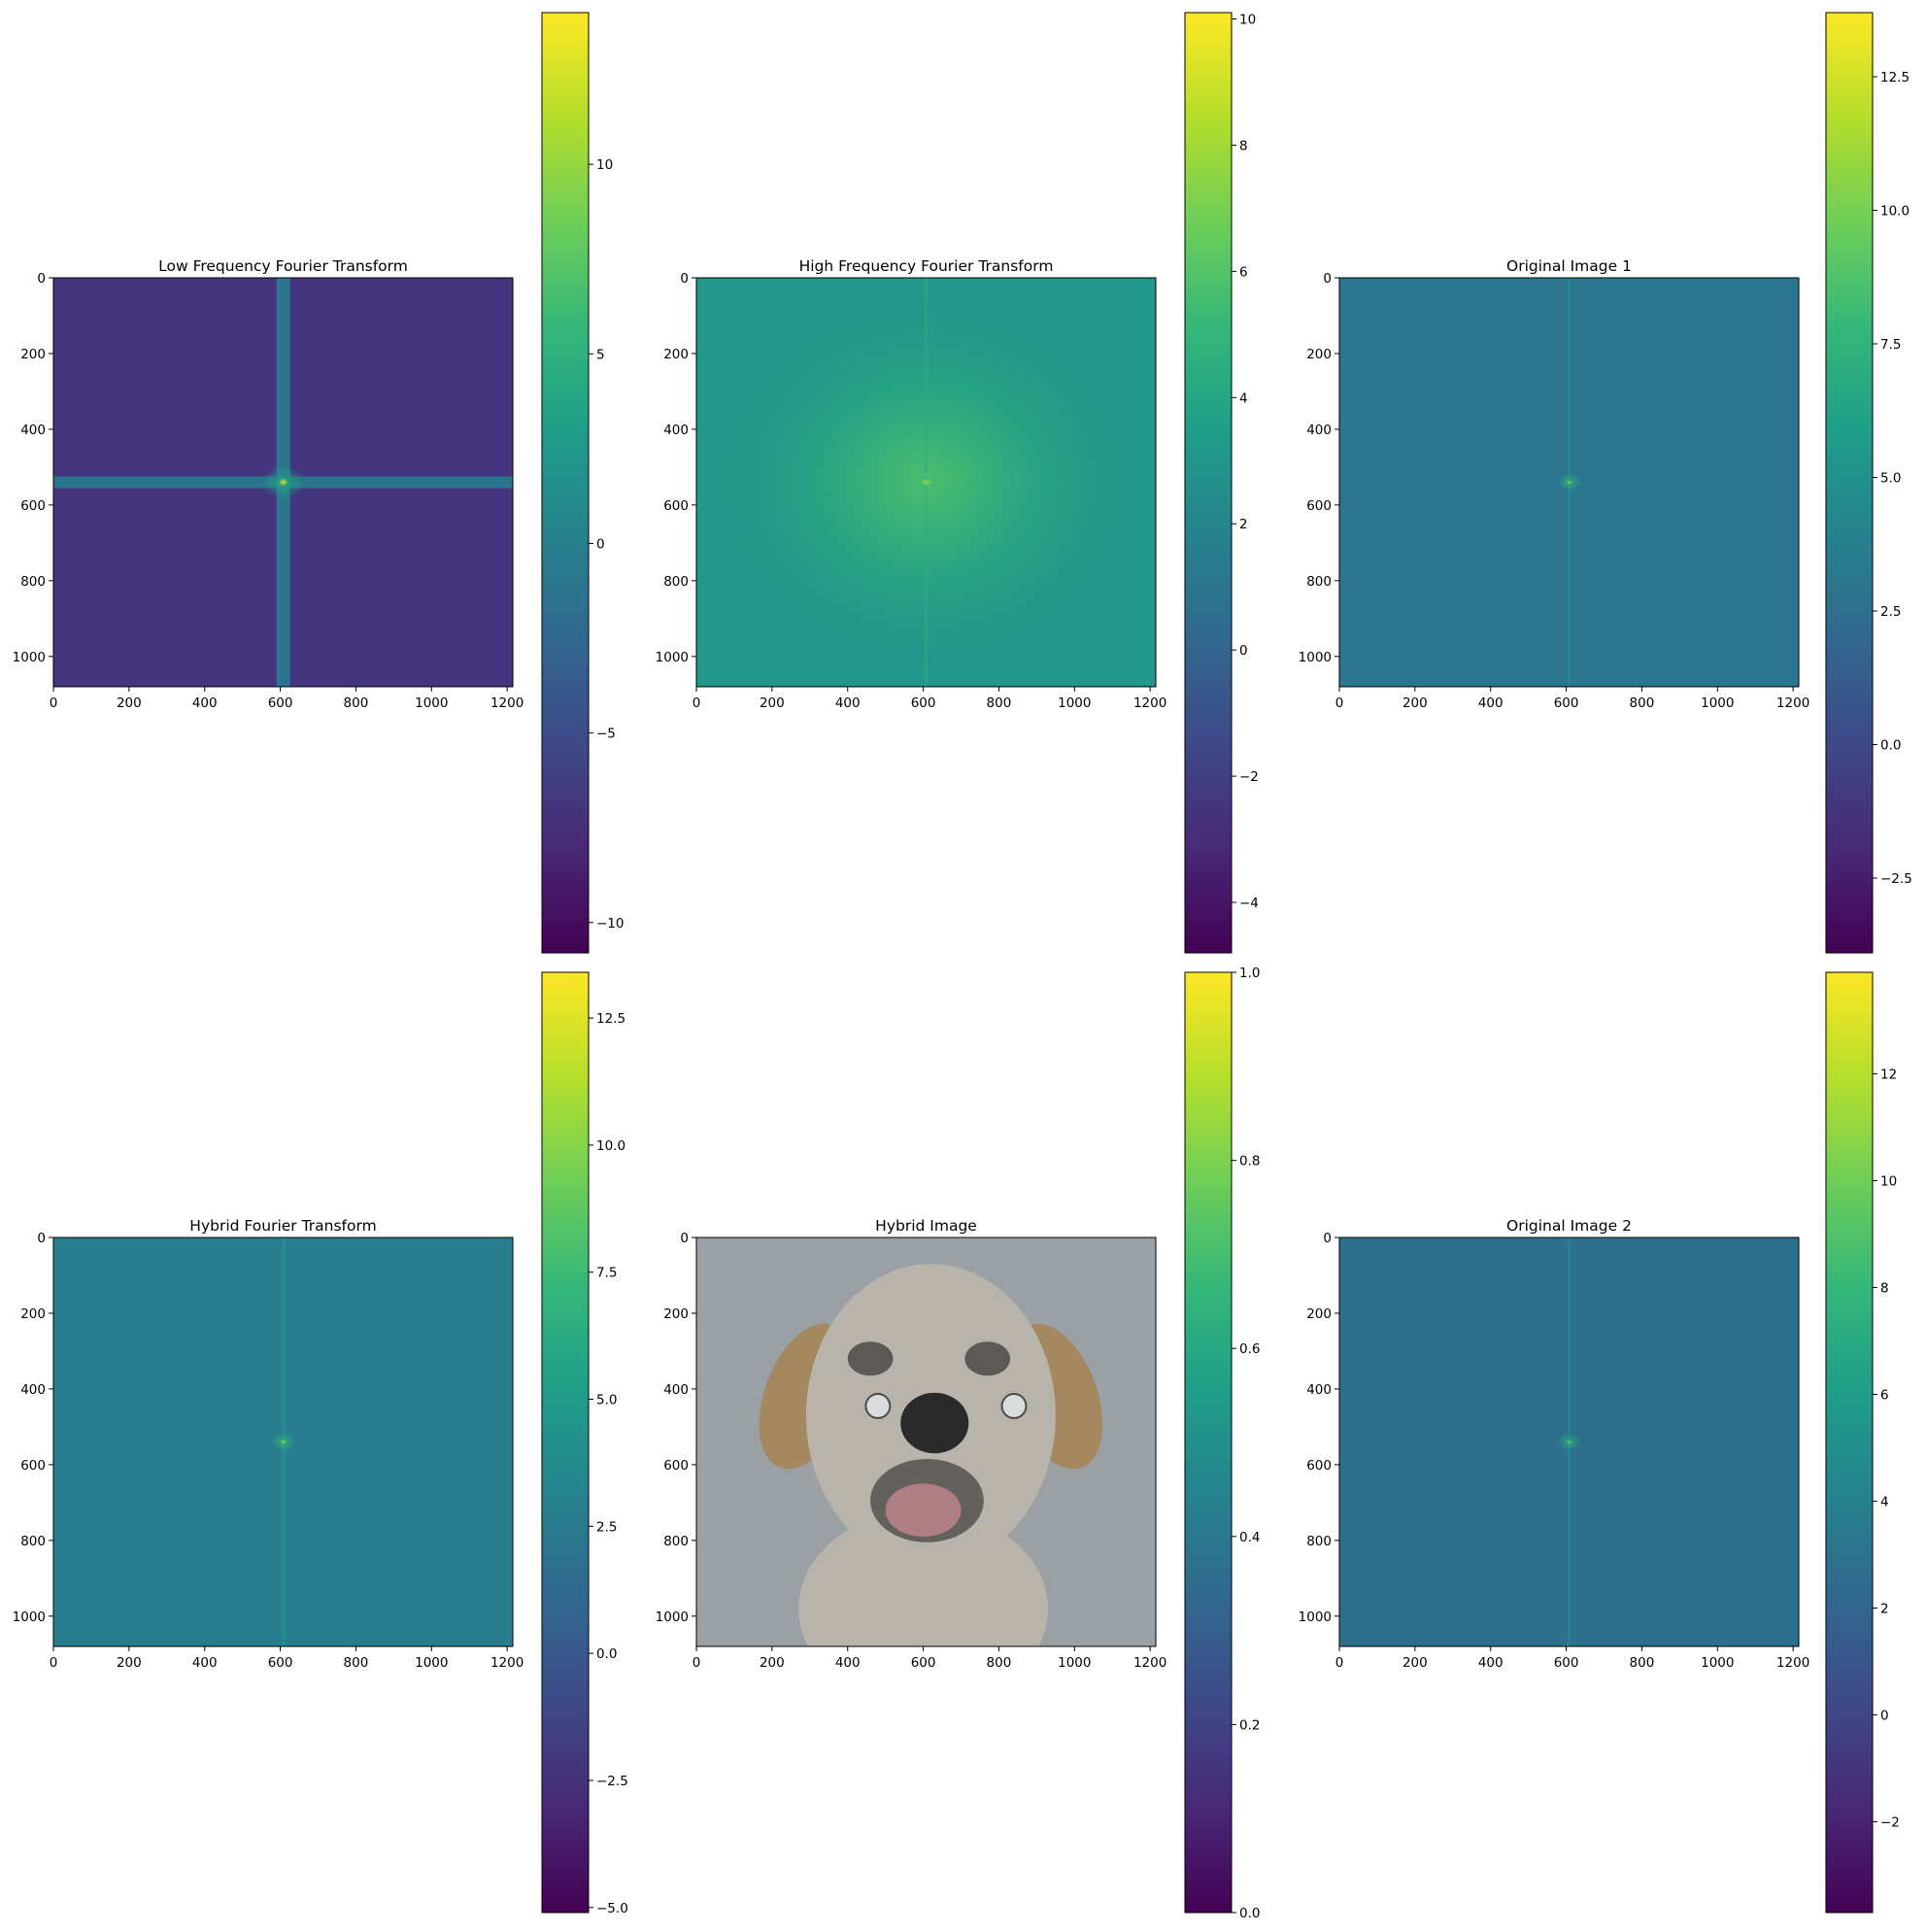 This screenshot has height=1932, width=1926. Describe the element at coordinates (1244, 524) in the screenshot. I see `colorbar-tick-label: 2` at that location.